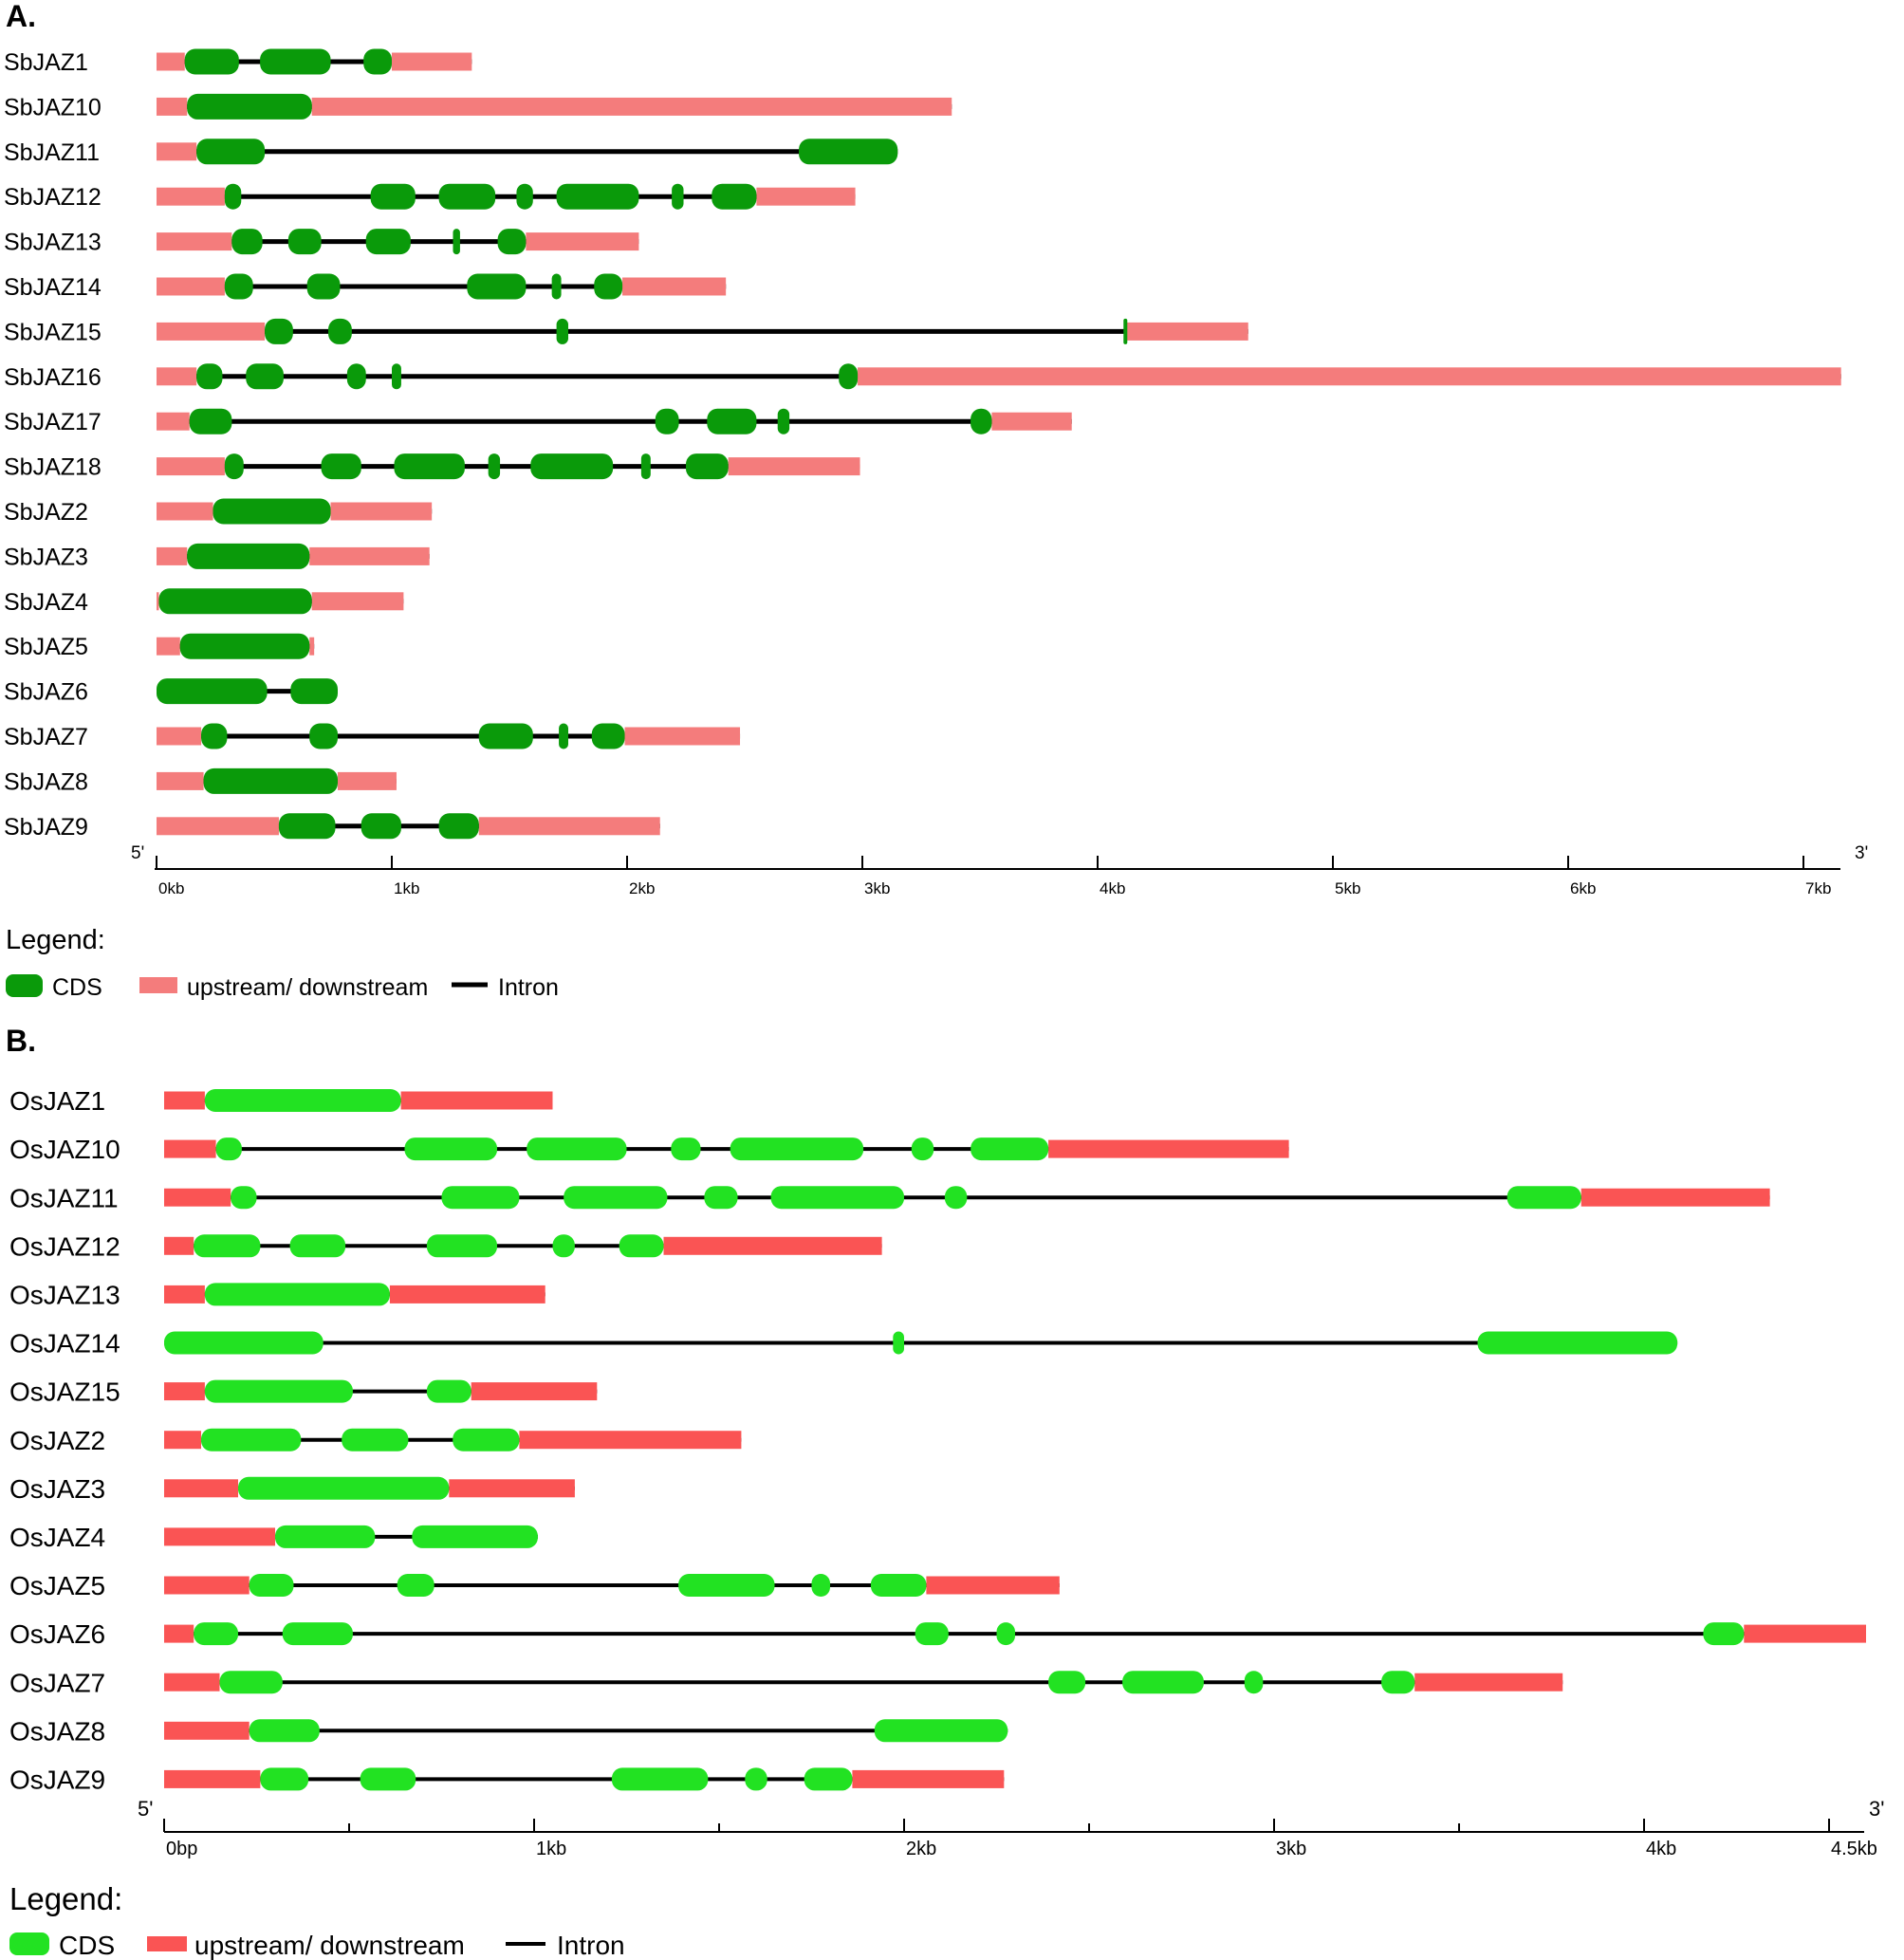 This screenshot has height=1960, width=1904. I want to click on gene-label: OsJAZ6, so click(57, 1634).